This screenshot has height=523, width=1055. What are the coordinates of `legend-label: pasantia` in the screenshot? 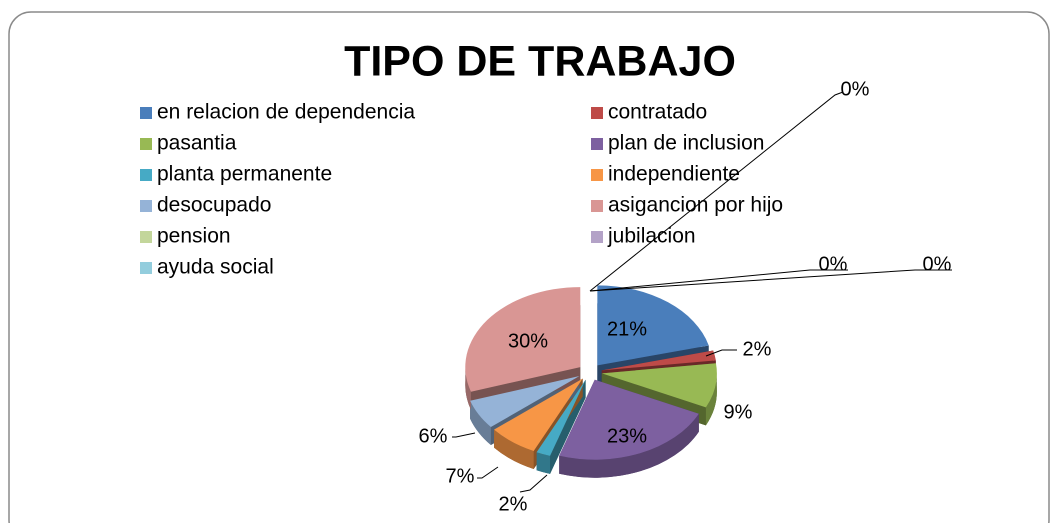 It's located at (197, 143).